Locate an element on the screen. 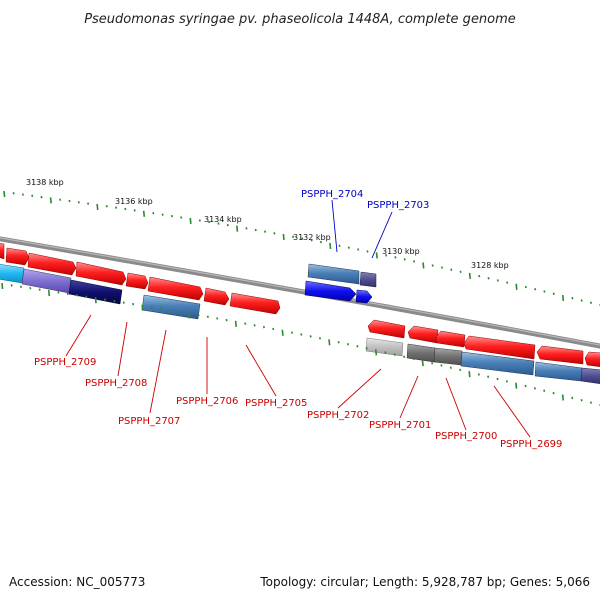 Image resolution: width=600 pixels, height=600 pixels. gene-label: PSPPH_2702 is located at coordinates (338, 415).